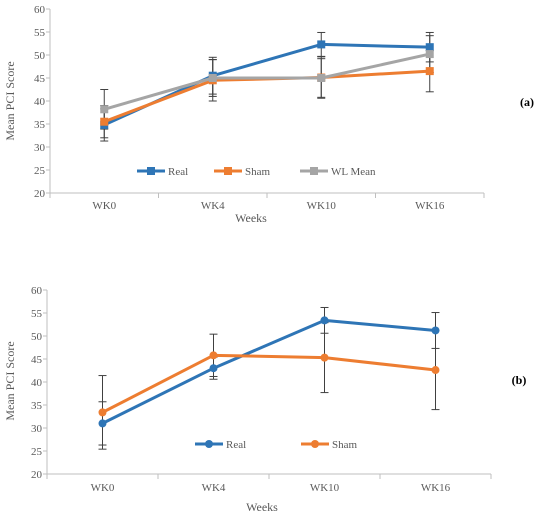 This screenshot has height=516, width=550. Describe the element at coordinates (37, 452) in the screenshot. I see `y-tick-label-b: 25` at that location.